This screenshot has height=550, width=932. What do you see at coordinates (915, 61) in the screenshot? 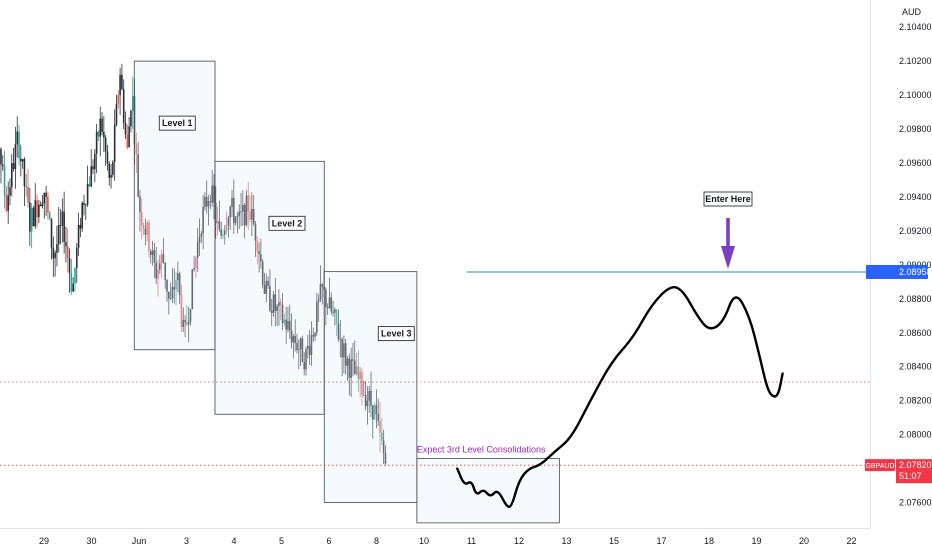
I see `y-tick-label: 2.10200` at bounding box center [915, 61].